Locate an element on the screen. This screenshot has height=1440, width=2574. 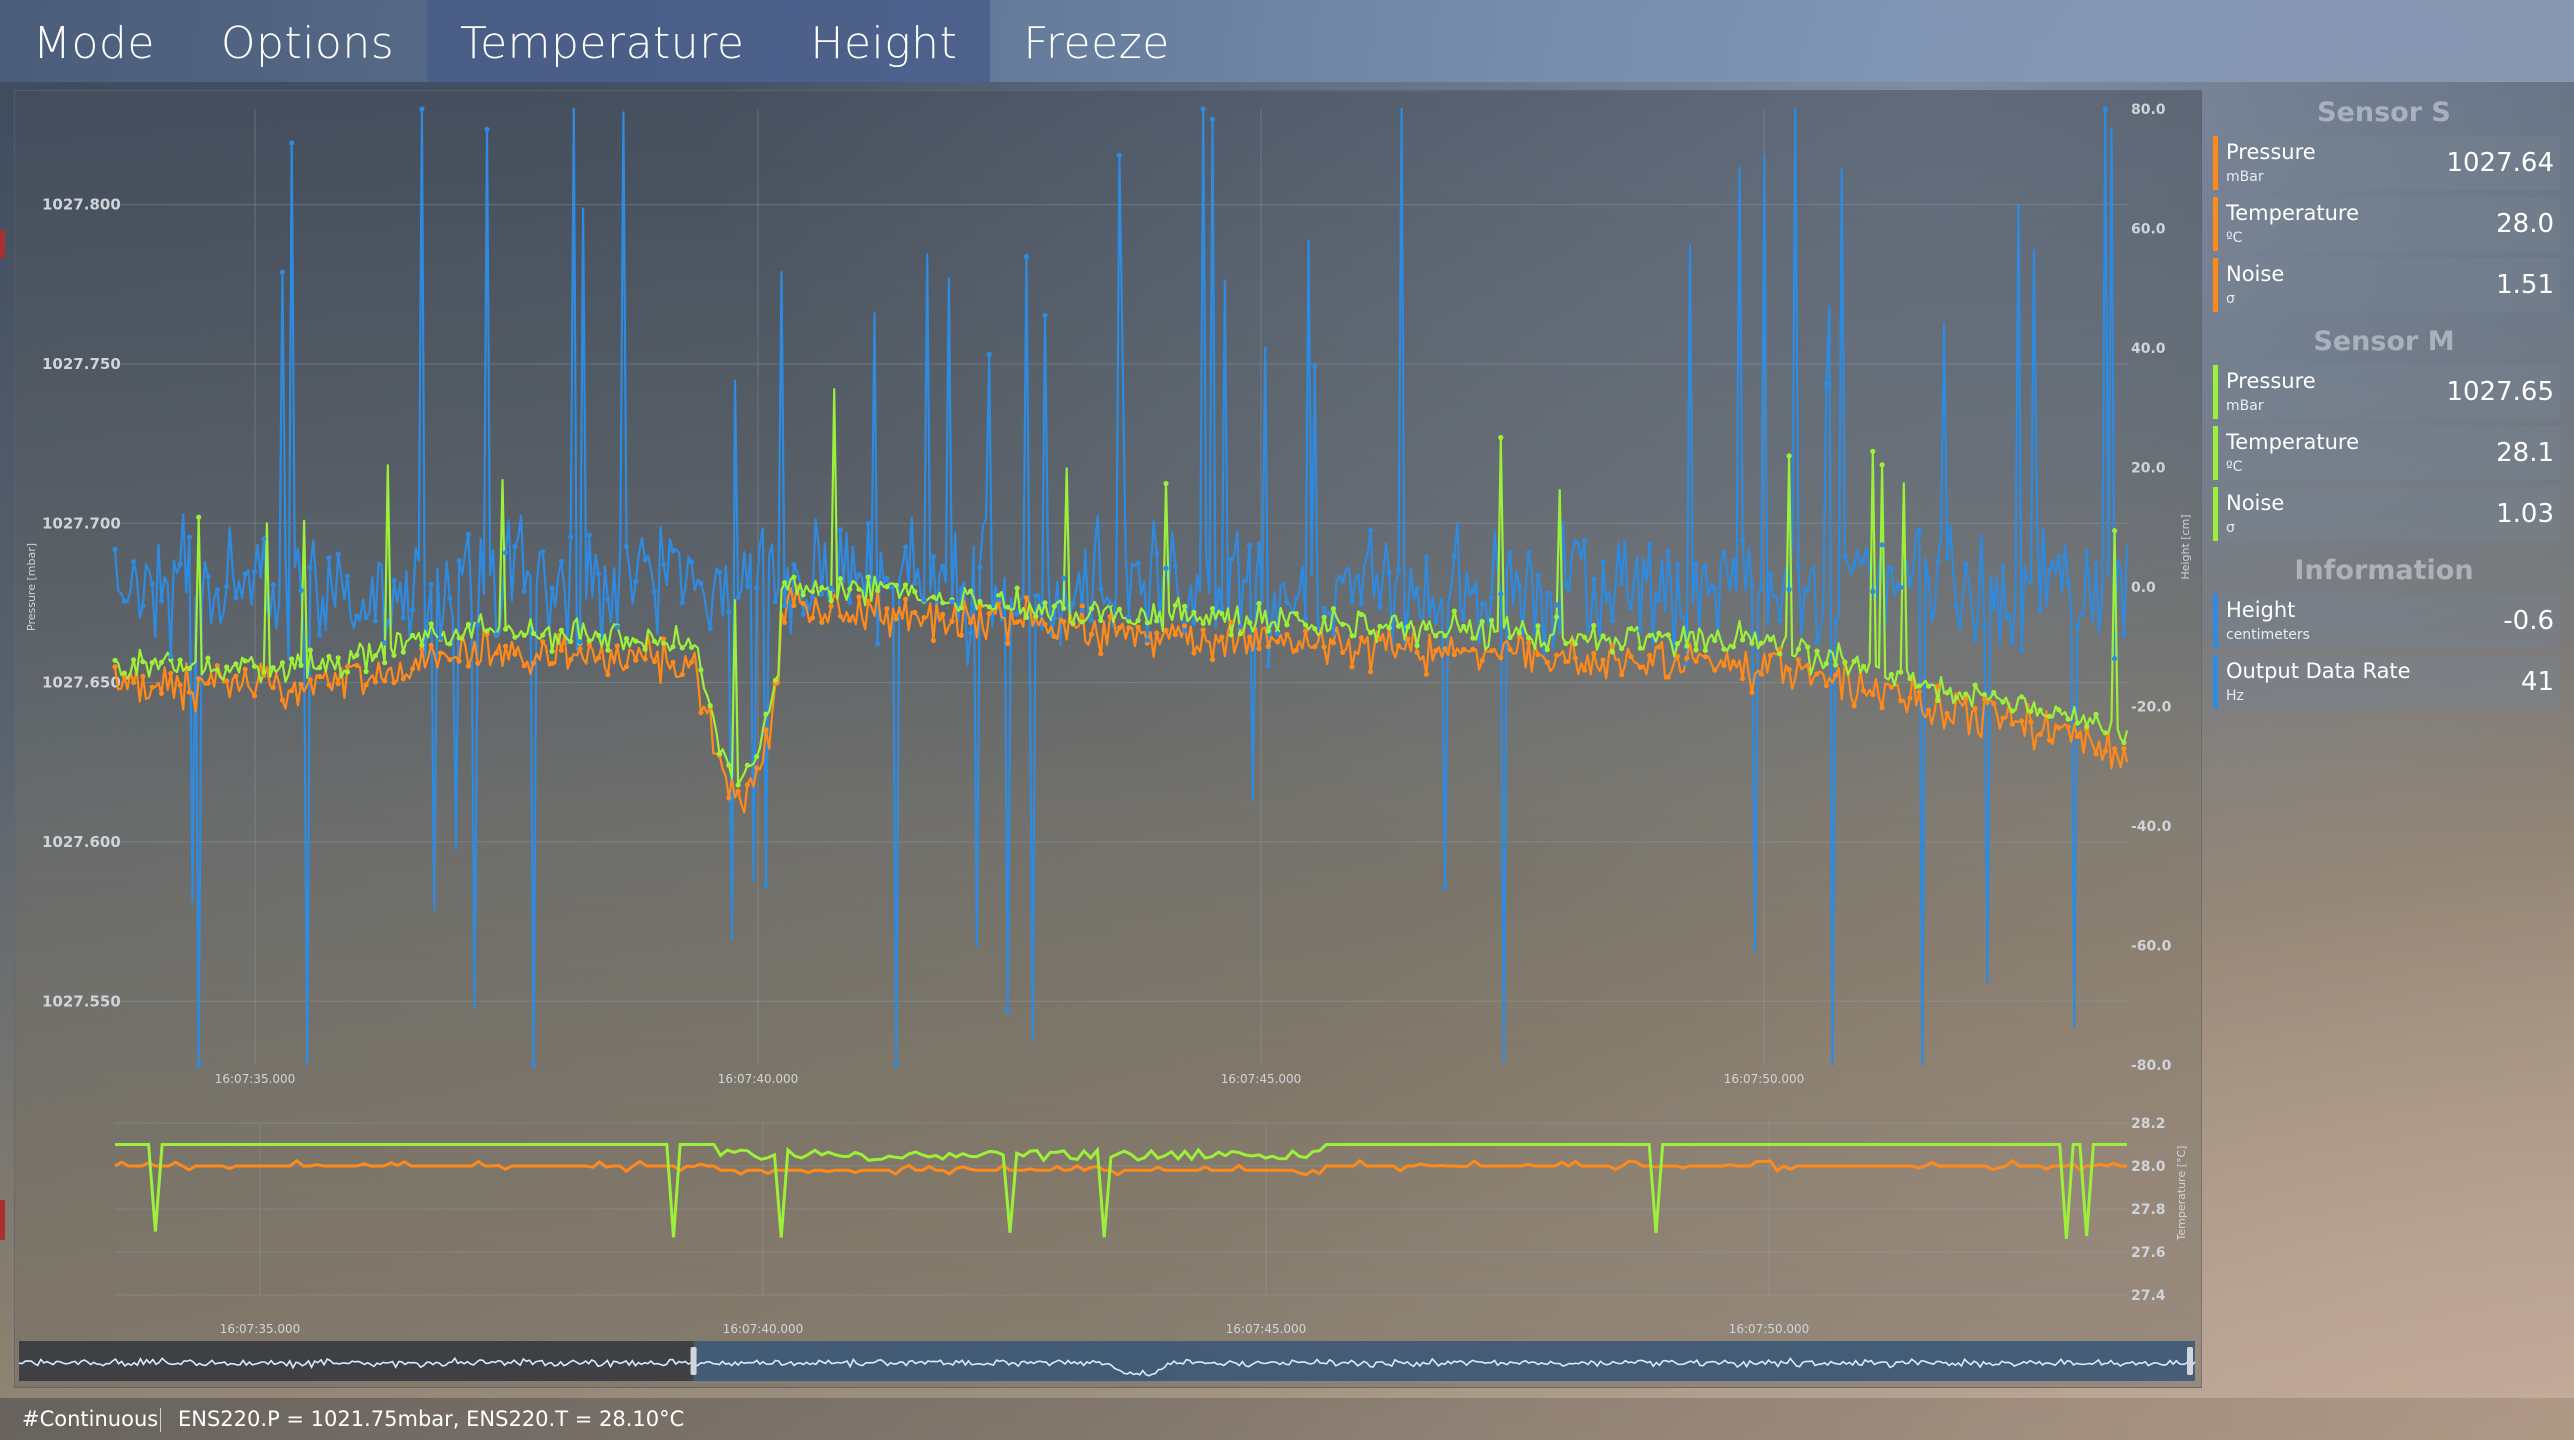
menu-temperature-toggle: Temperature is located at coordinates (602, 41).